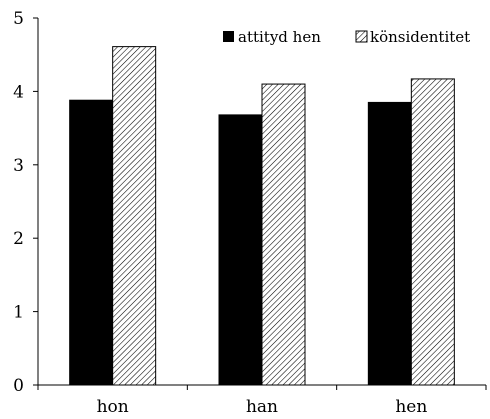  What do you see at coordinates (18, 92) in the screenshot?
I see `y-tick-label: 4` at bounding box center [18, 92].